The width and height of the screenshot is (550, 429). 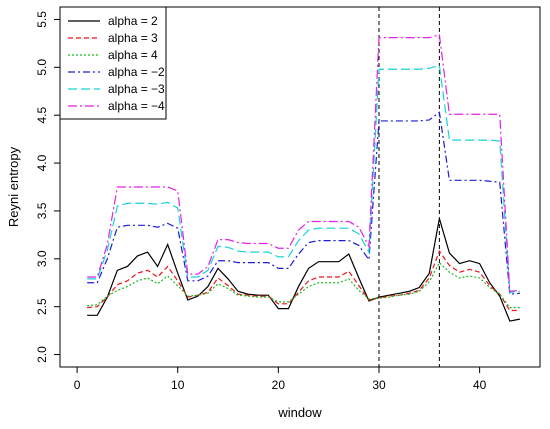 What do you see at coordinates (42, 162) in the screenshot?
I see `y-tick-label: 4.0` at bounding box center [42, 162].